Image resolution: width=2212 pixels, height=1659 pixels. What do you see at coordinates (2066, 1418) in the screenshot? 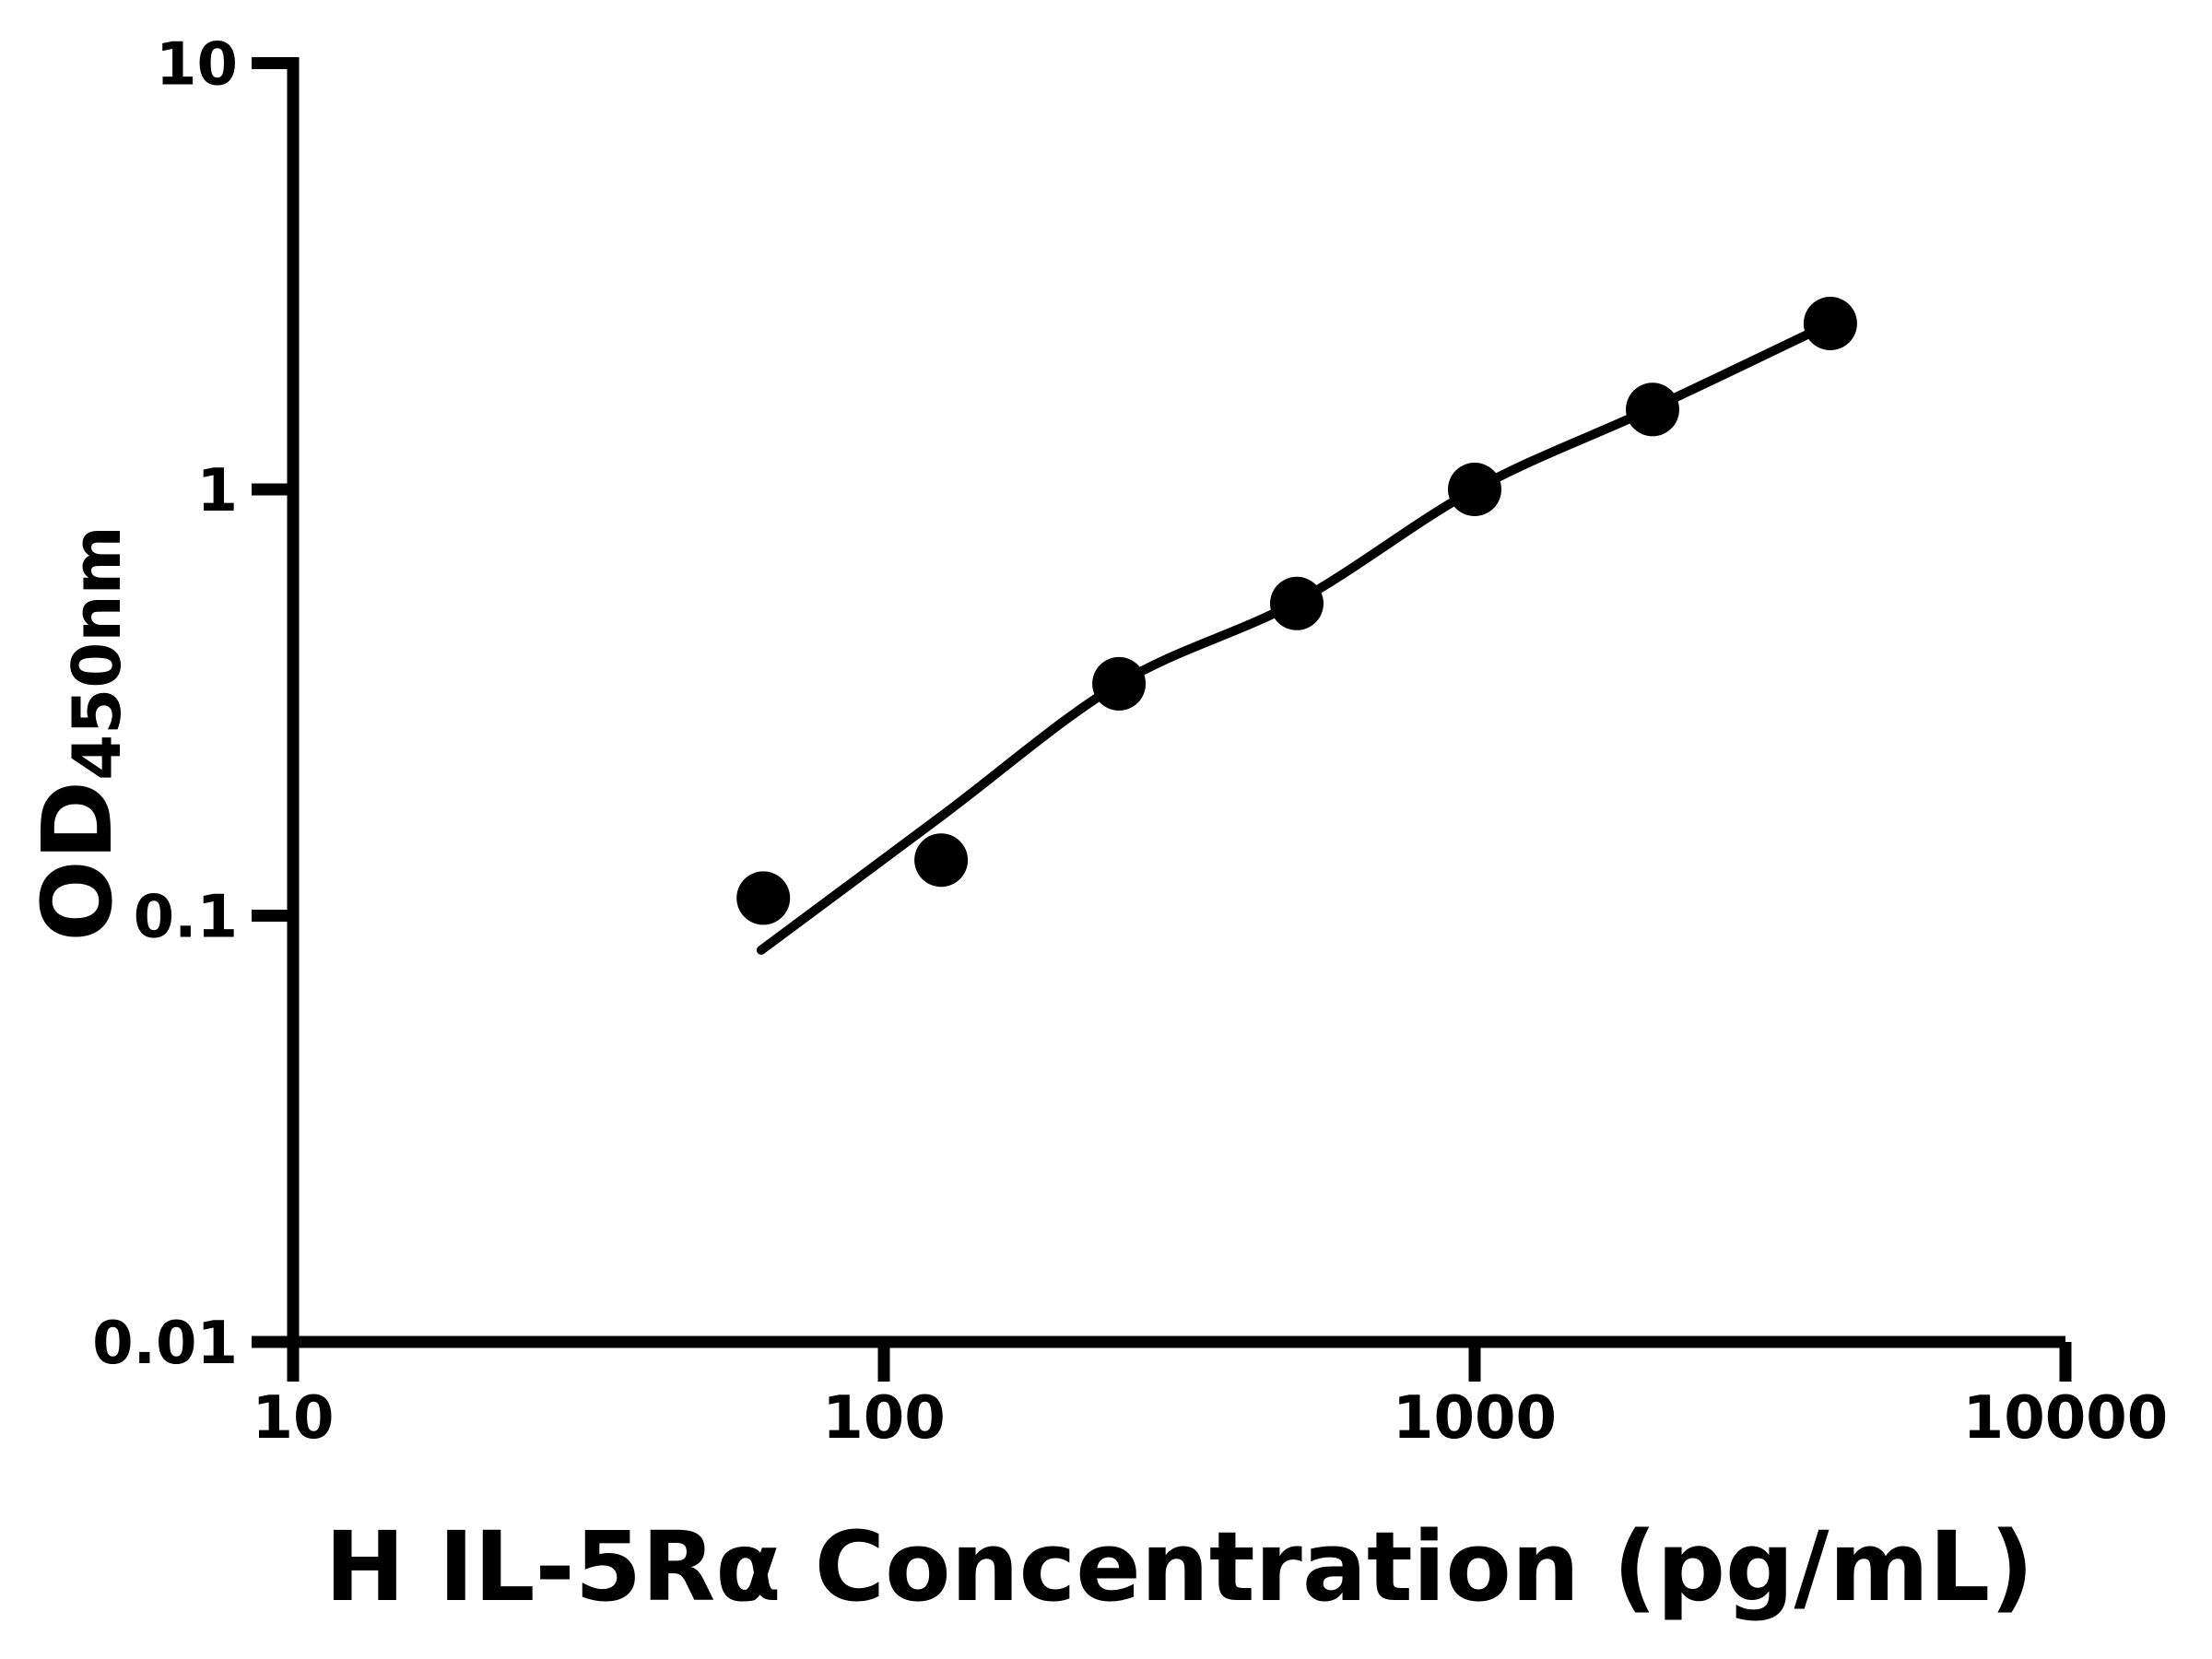
I see `x-tick-label: 10000` at bounding box center [2066, 1418].